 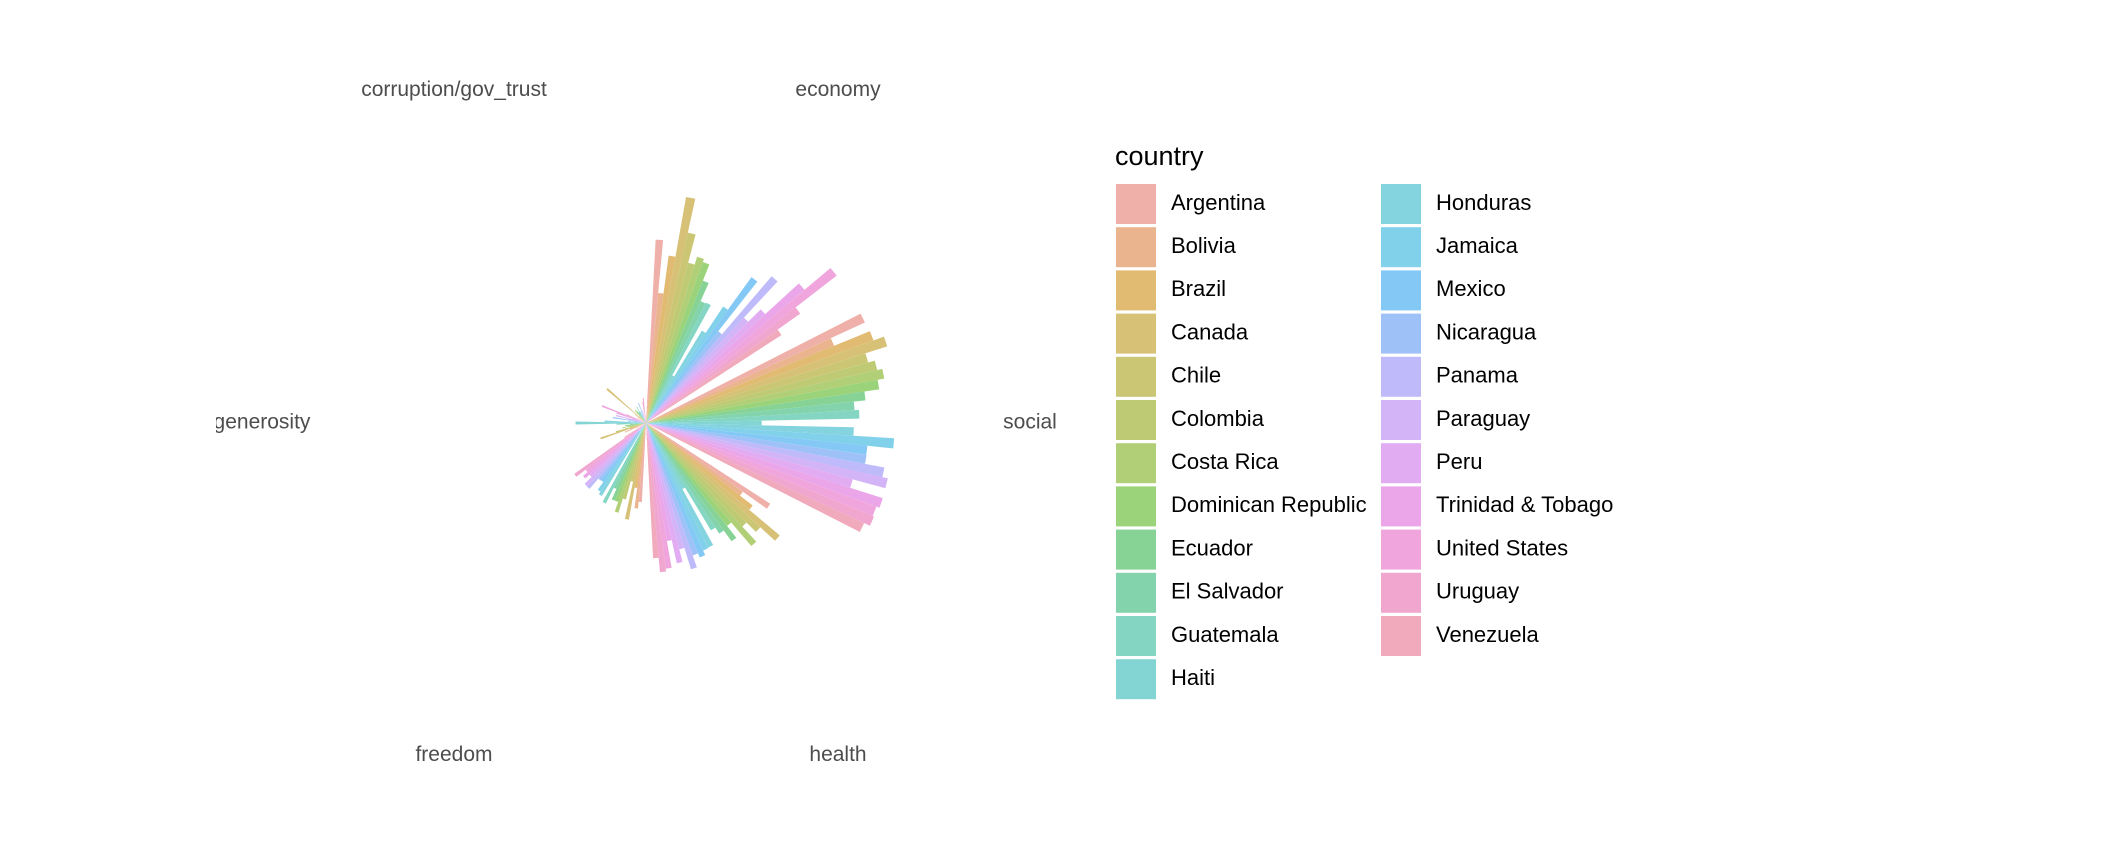 I want to click on legend-label: El Salvador, so click(x=1227, y=591).